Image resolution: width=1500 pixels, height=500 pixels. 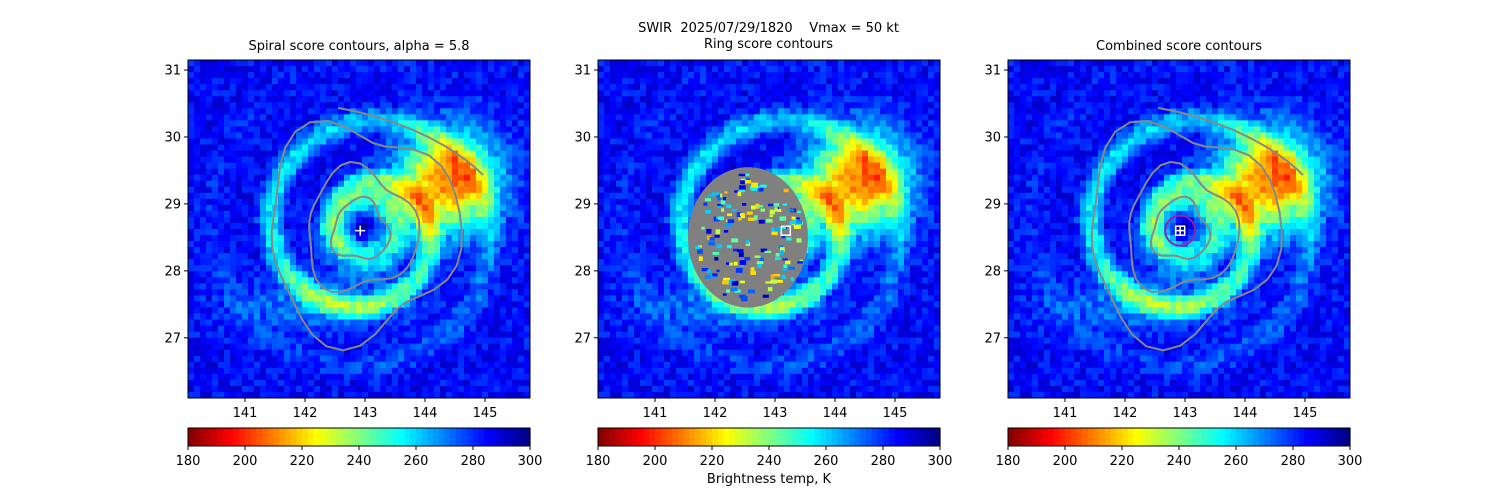 What do you see at coordinates (1065, 461) in the screenshot?
I see `colorbar-tick-label: 200` at bounding box center [1065, 461].